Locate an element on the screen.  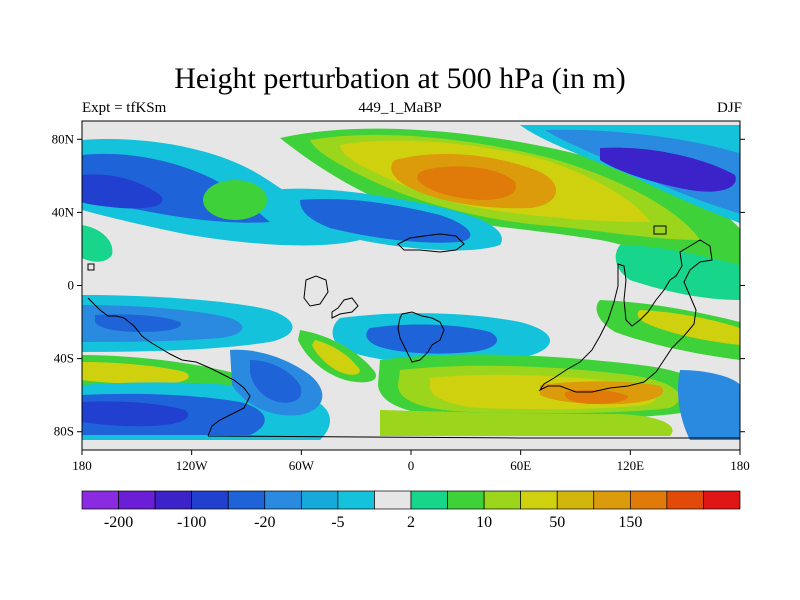
colorbar-label: 150 is located at coordinates (630, 522).